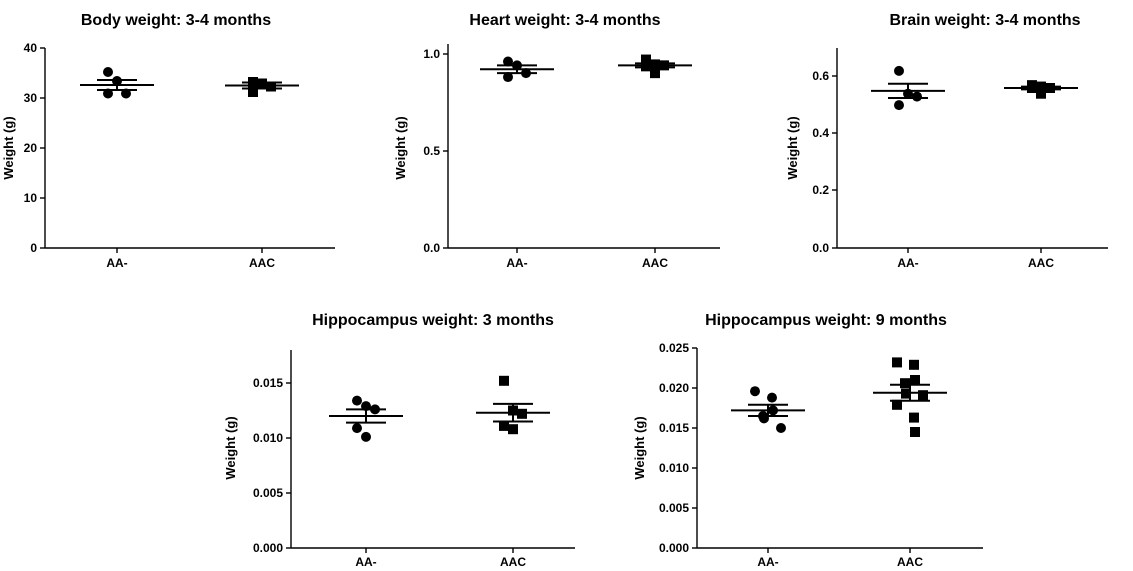 The height and width of the screenshot is (571, 1133). I want to click on y-tick-label: 0.020, so click(674, 388).